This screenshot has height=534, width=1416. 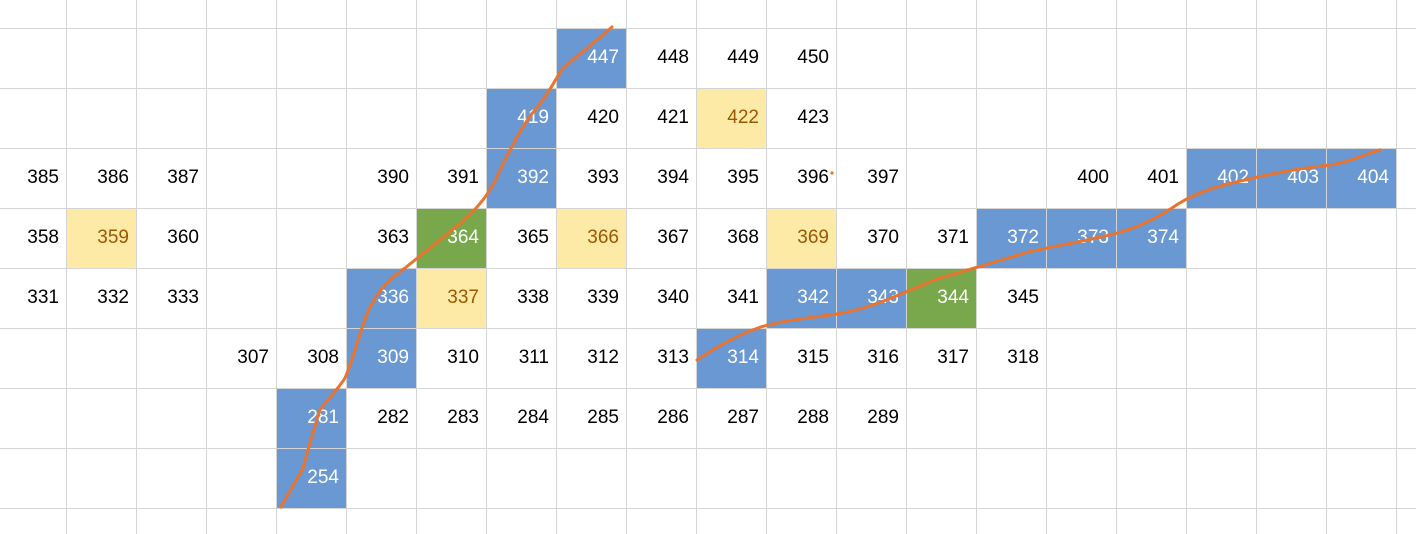 What do you see at coordinates (603, 357) in the screenshot?
I see `grid-cell: 312` at bounding box center [603, 357].